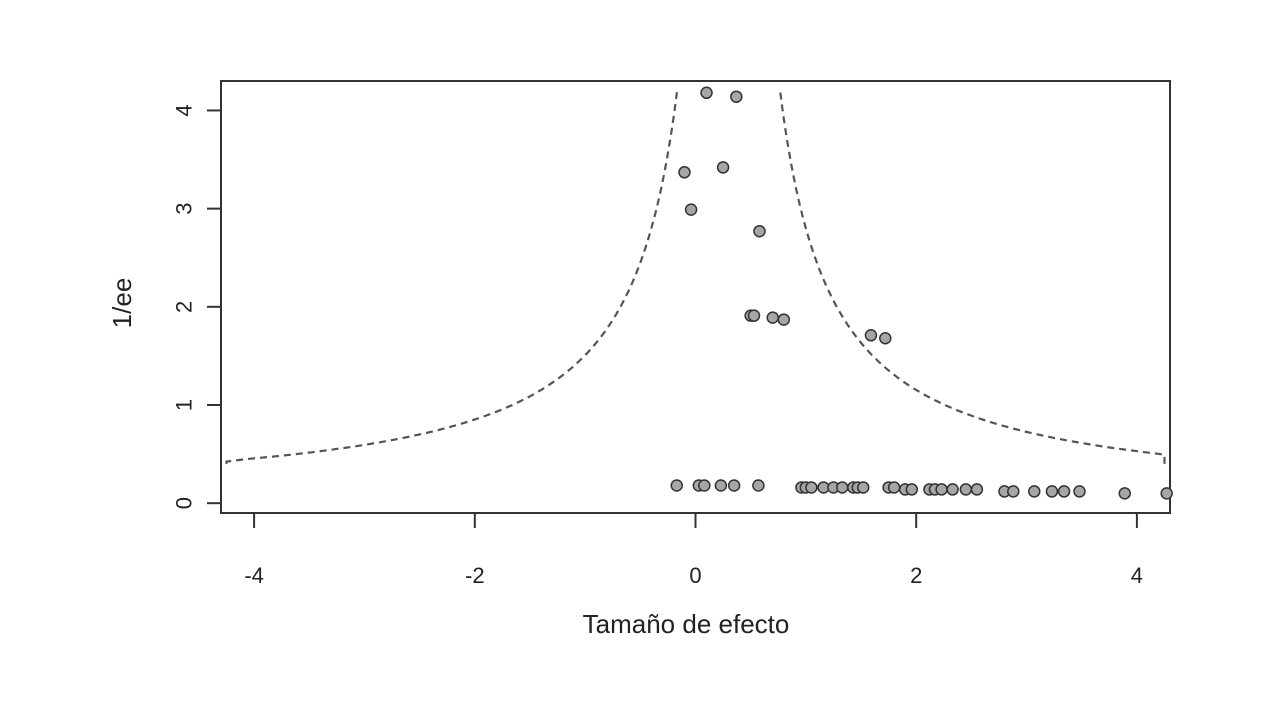 This screenshot has height=720, width=1280. What do you see at coordinates (695, 575) in the screenshot?
I see `x-tick-label: 0` at bounding box center [695, 575].